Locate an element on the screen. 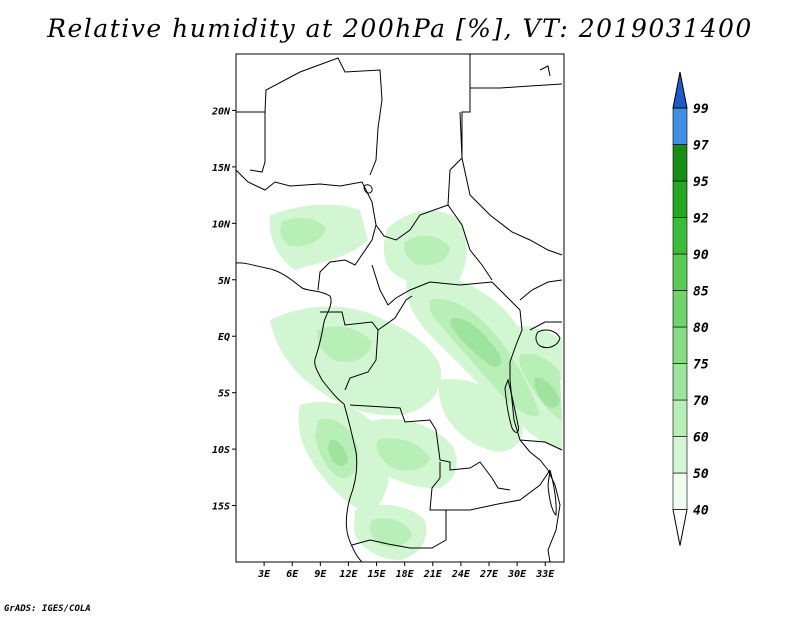  colorbar-label: 97 is located at coordinates (701, 146).